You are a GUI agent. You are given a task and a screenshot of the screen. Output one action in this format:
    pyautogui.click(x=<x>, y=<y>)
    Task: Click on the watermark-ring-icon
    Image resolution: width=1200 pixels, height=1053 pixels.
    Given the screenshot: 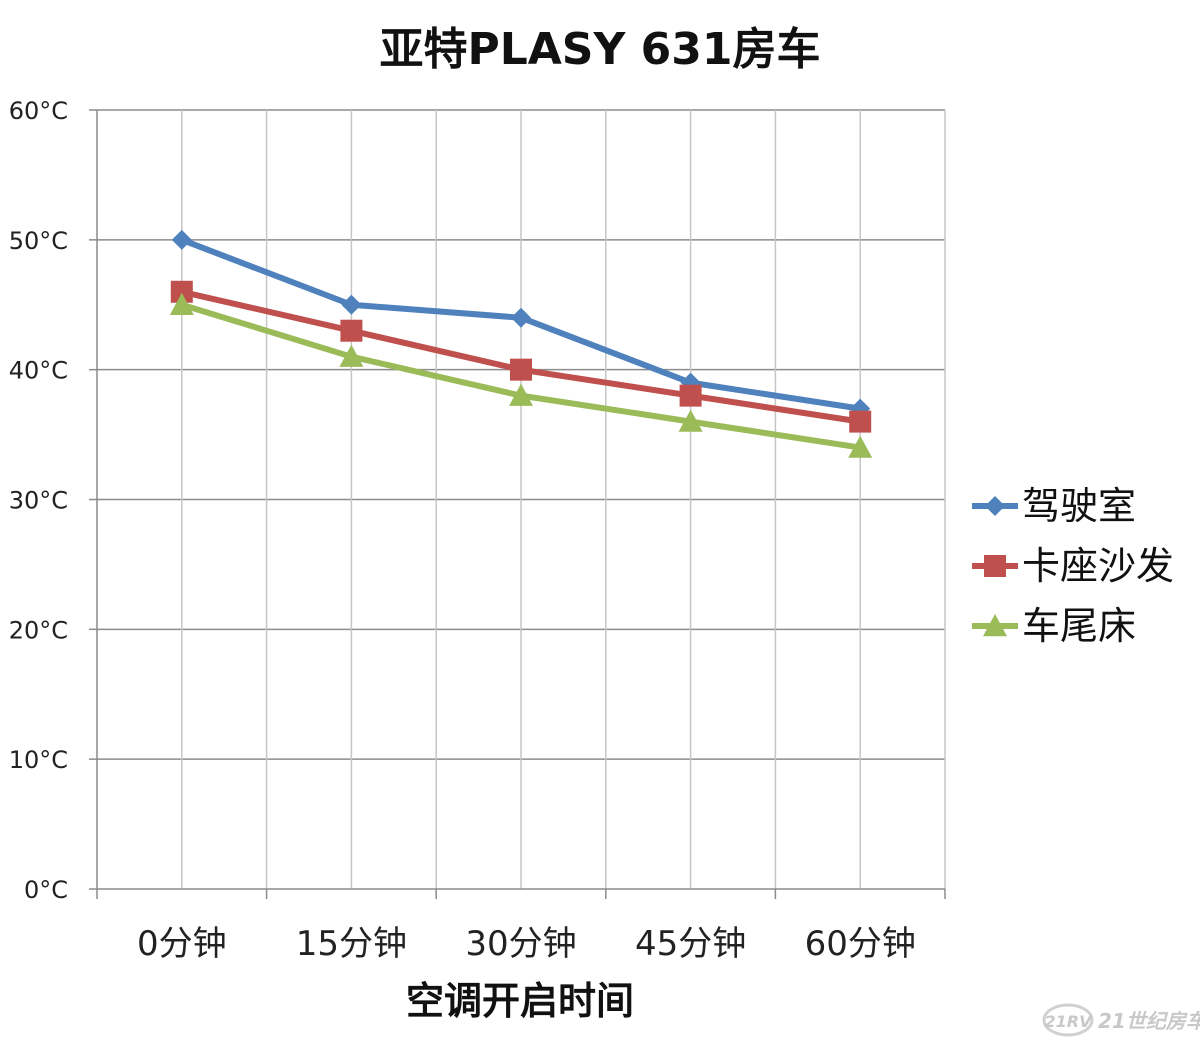 What is the action you would take?
    pyautogui.click(x=1068, y=1020)
    